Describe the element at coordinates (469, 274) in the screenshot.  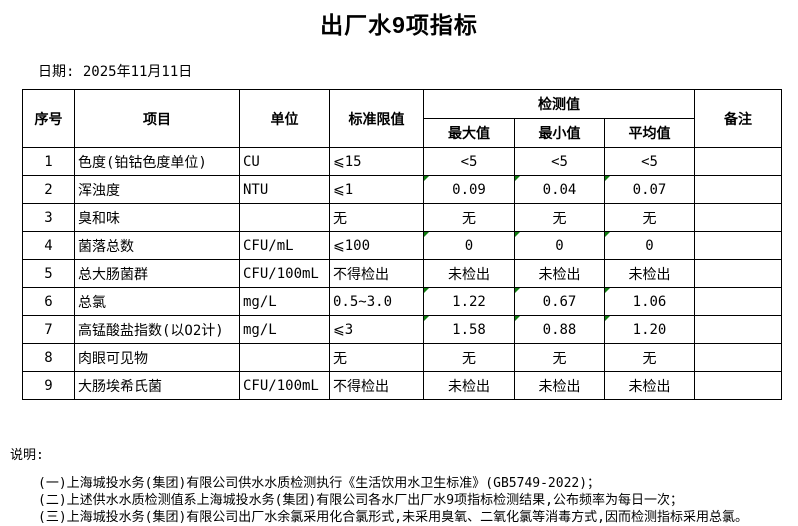
I see `cell-max-value-text: 未检出` at that location.